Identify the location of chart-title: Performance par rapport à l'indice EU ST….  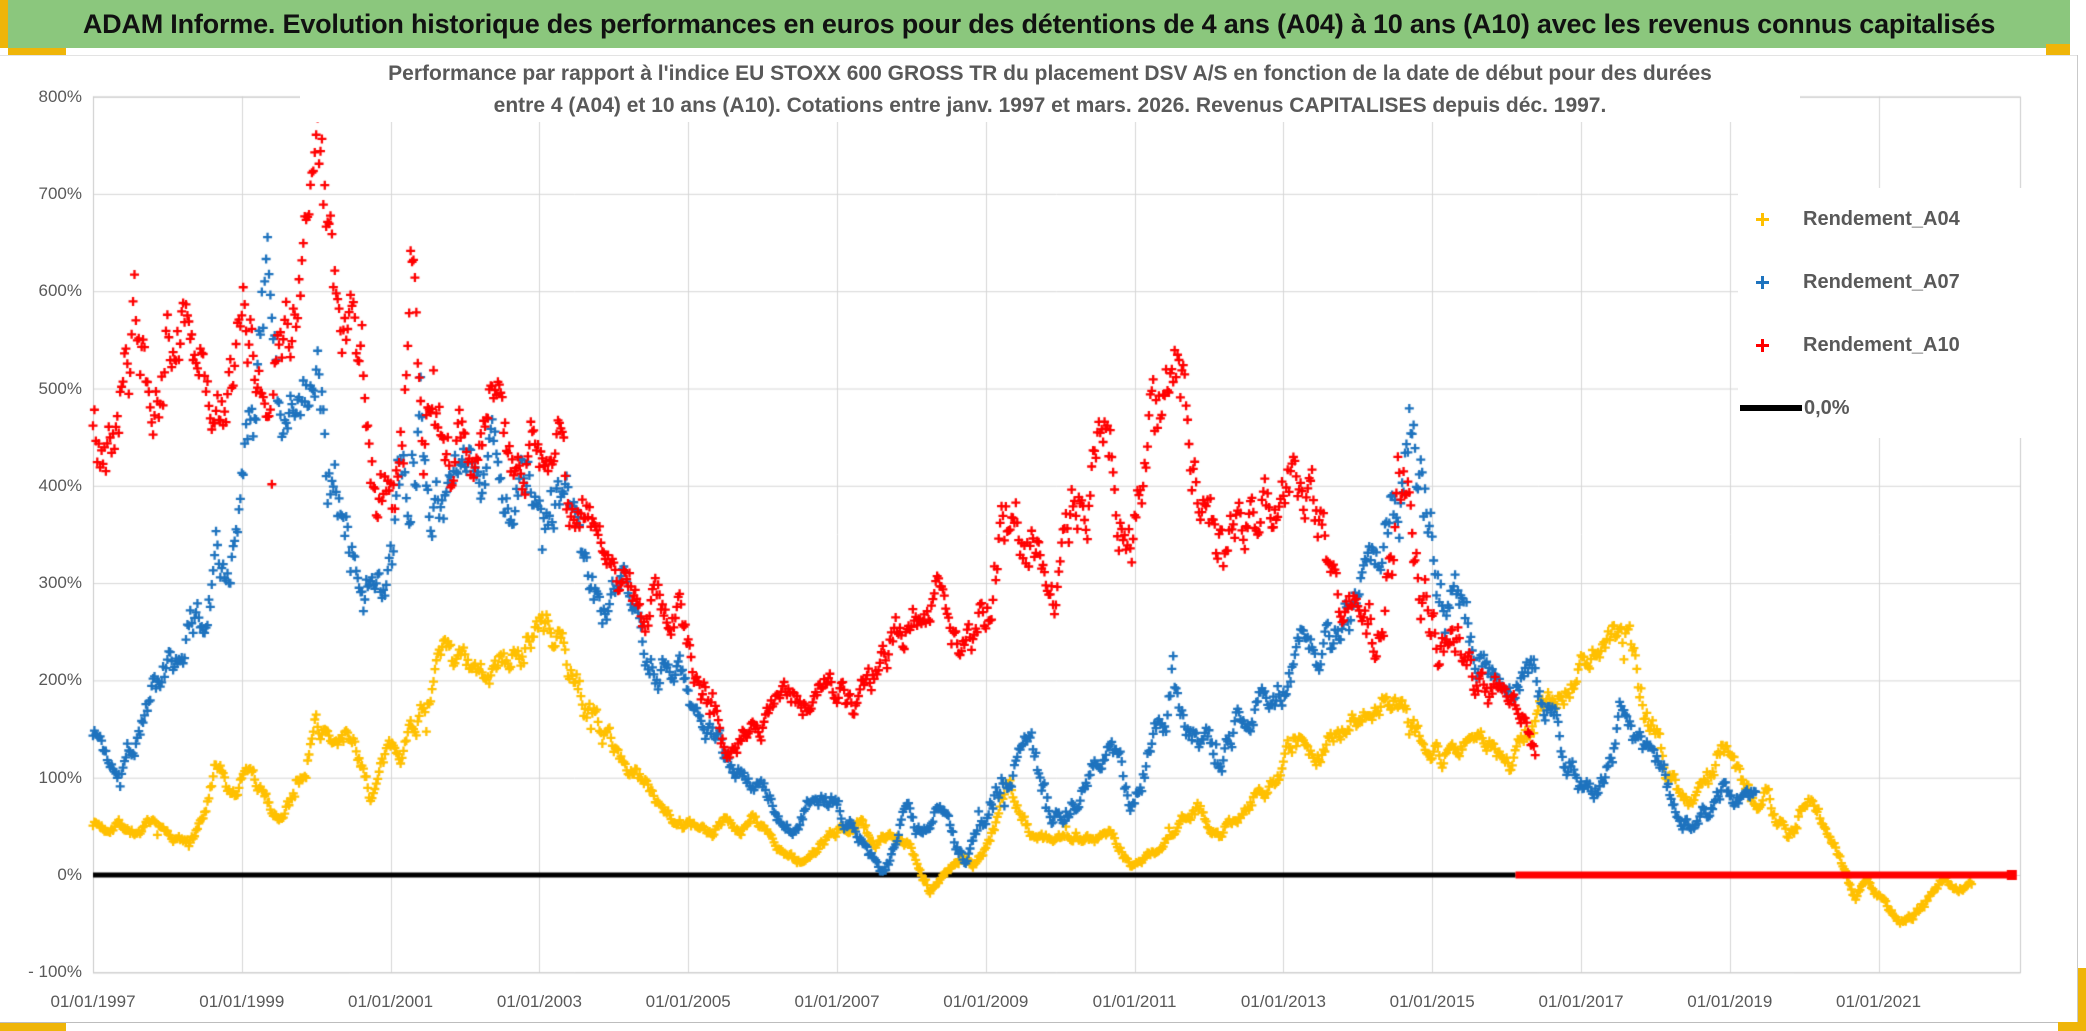
(1050, 90).